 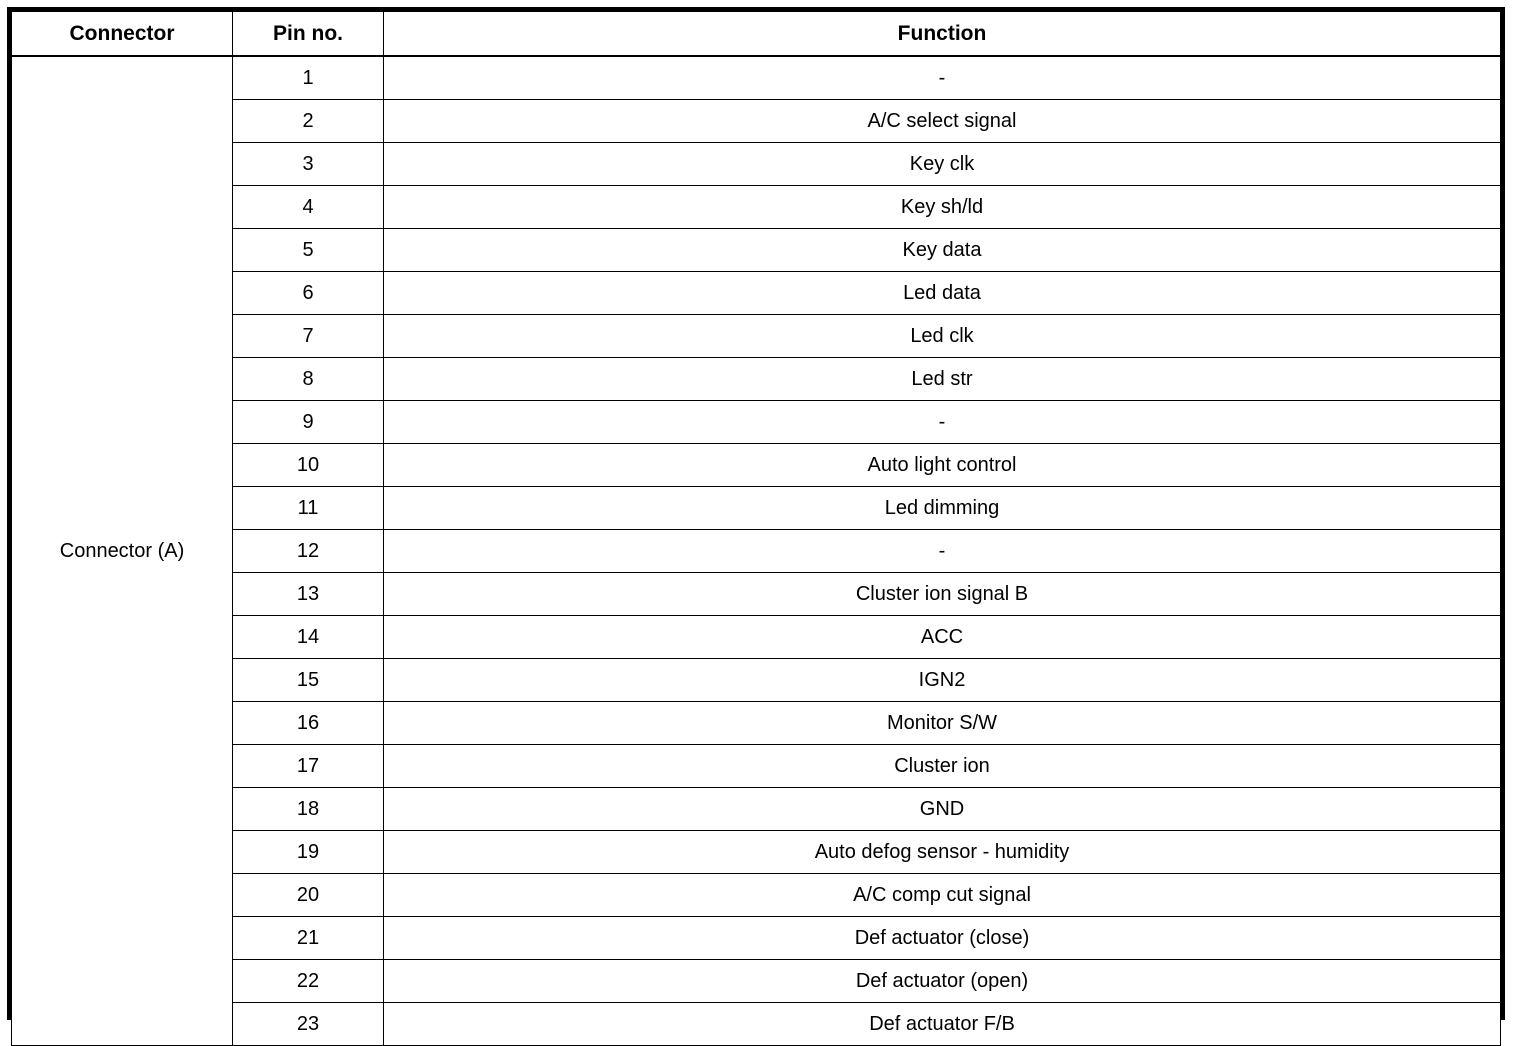 I want to click on function-cell: ACC, so click(x=942, y=637).